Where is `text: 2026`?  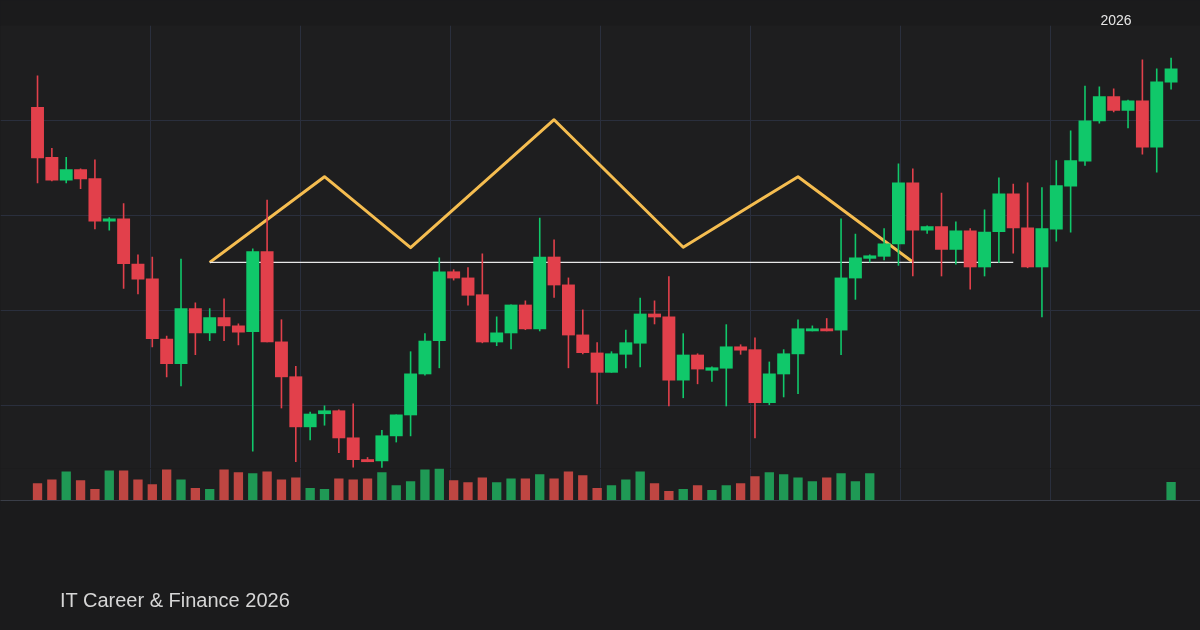 text: 2026 is located at coordinates (1116, 19).